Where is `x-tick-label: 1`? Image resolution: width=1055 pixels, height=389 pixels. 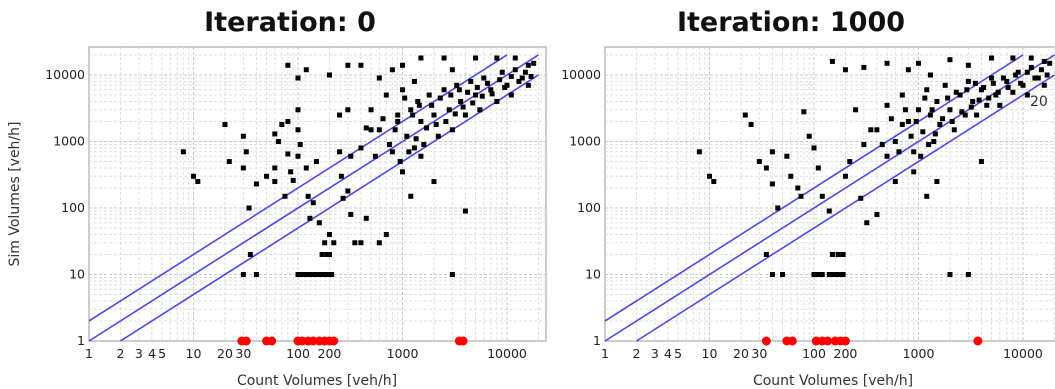 x-tick-label: 1 is located at coordinates (89, 353).